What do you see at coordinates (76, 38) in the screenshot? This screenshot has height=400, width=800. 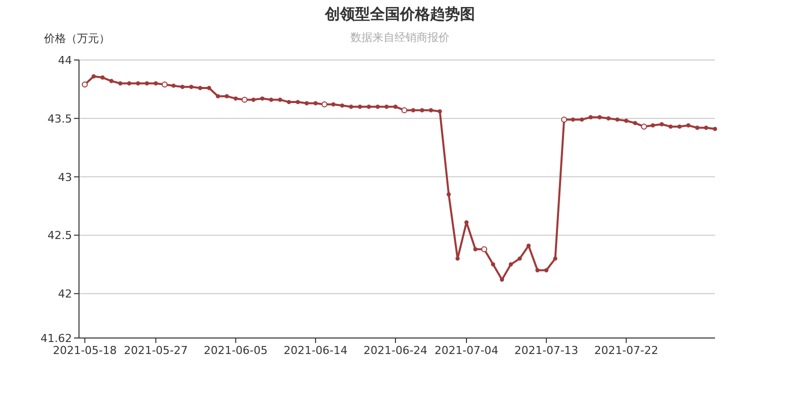 I see `y-axis-title: 价格（万元）` at bounding box center [76, 38].